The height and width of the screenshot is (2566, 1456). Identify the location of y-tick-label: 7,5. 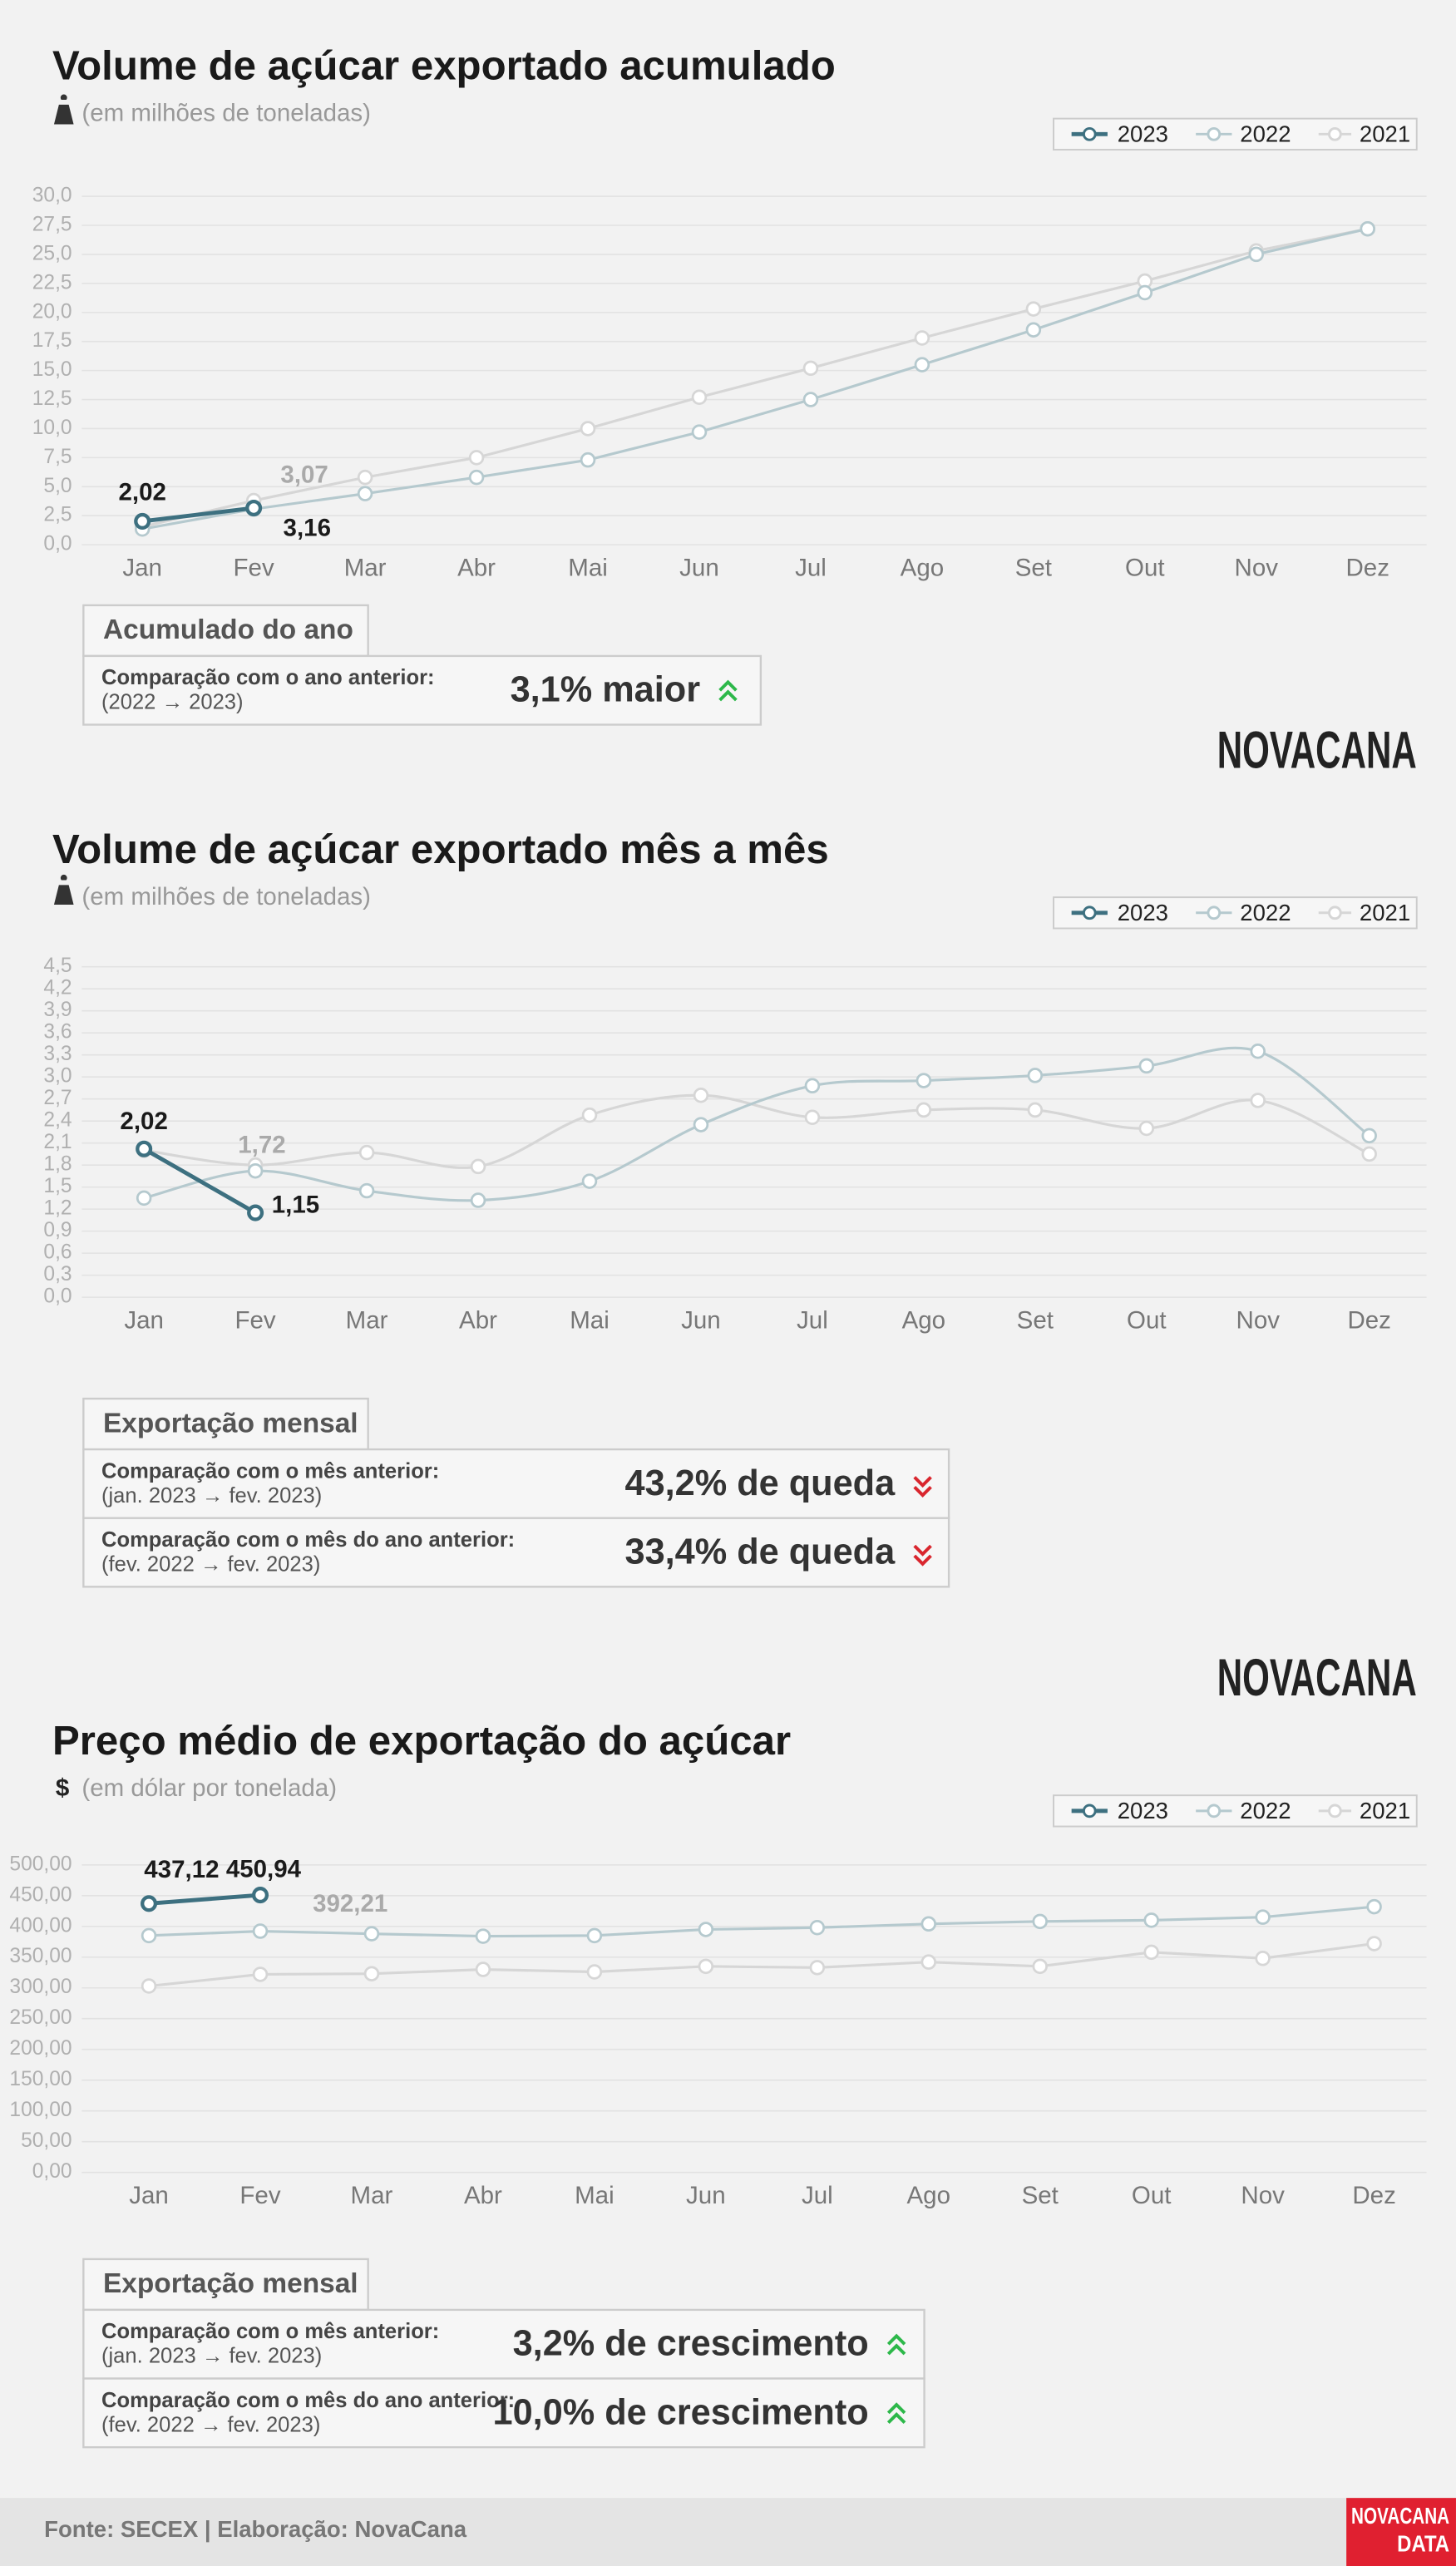
(57, 457).